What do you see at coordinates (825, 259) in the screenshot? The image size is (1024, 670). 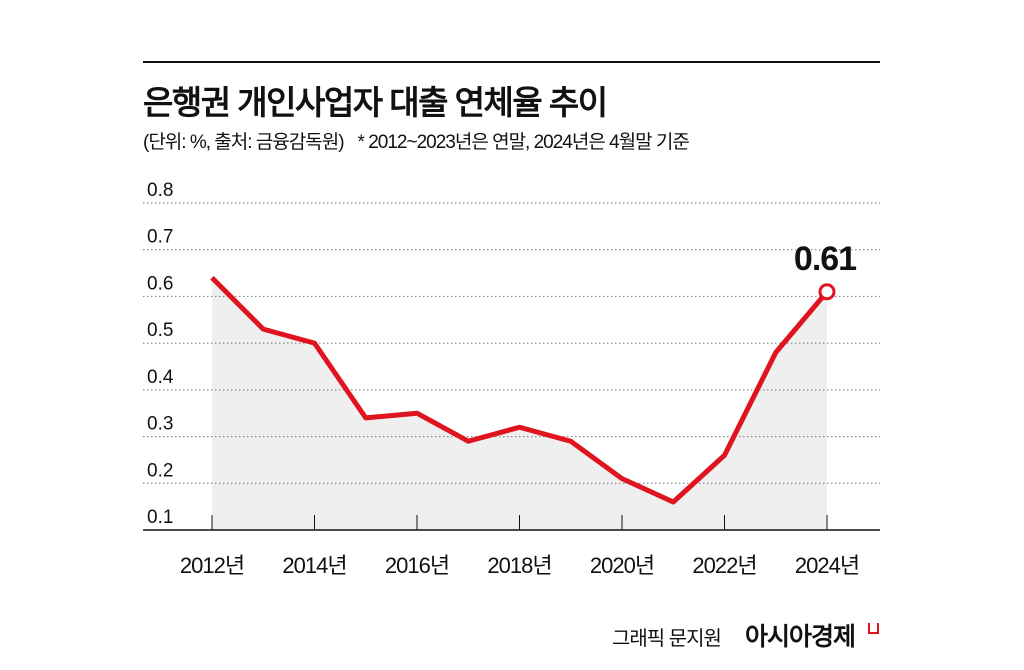 I see `data-label-2024: 0.61` at bounding box center [825, 259].